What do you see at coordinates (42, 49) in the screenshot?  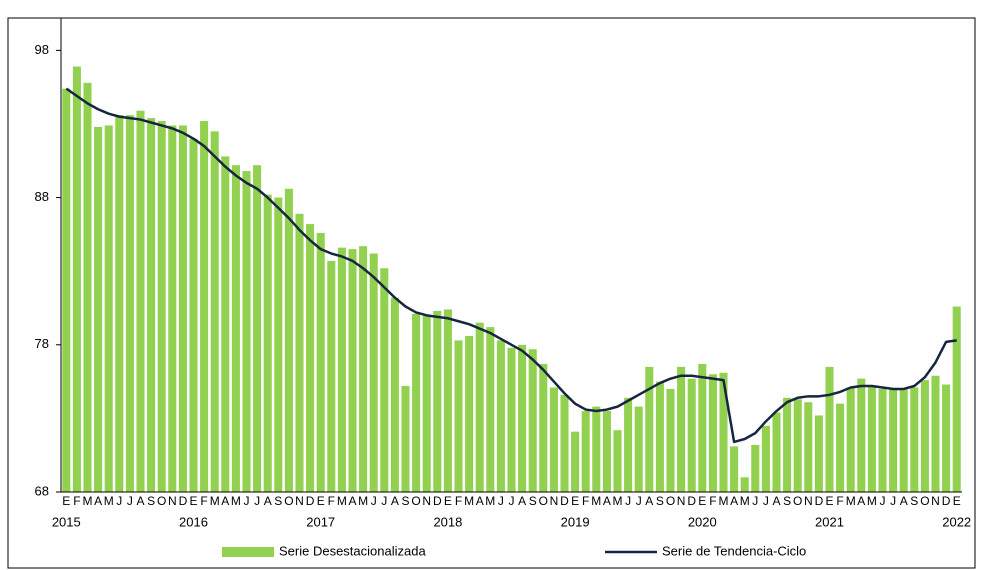 I see `y-tick-label: 98` at bounding box center [42, 49].